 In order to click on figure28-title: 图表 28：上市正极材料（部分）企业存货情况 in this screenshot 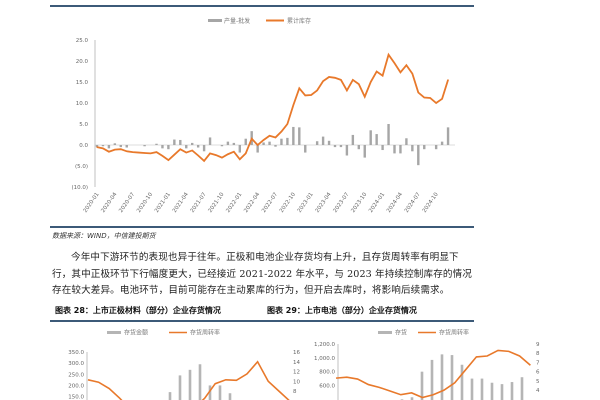, I will do `click(138, 310)`.